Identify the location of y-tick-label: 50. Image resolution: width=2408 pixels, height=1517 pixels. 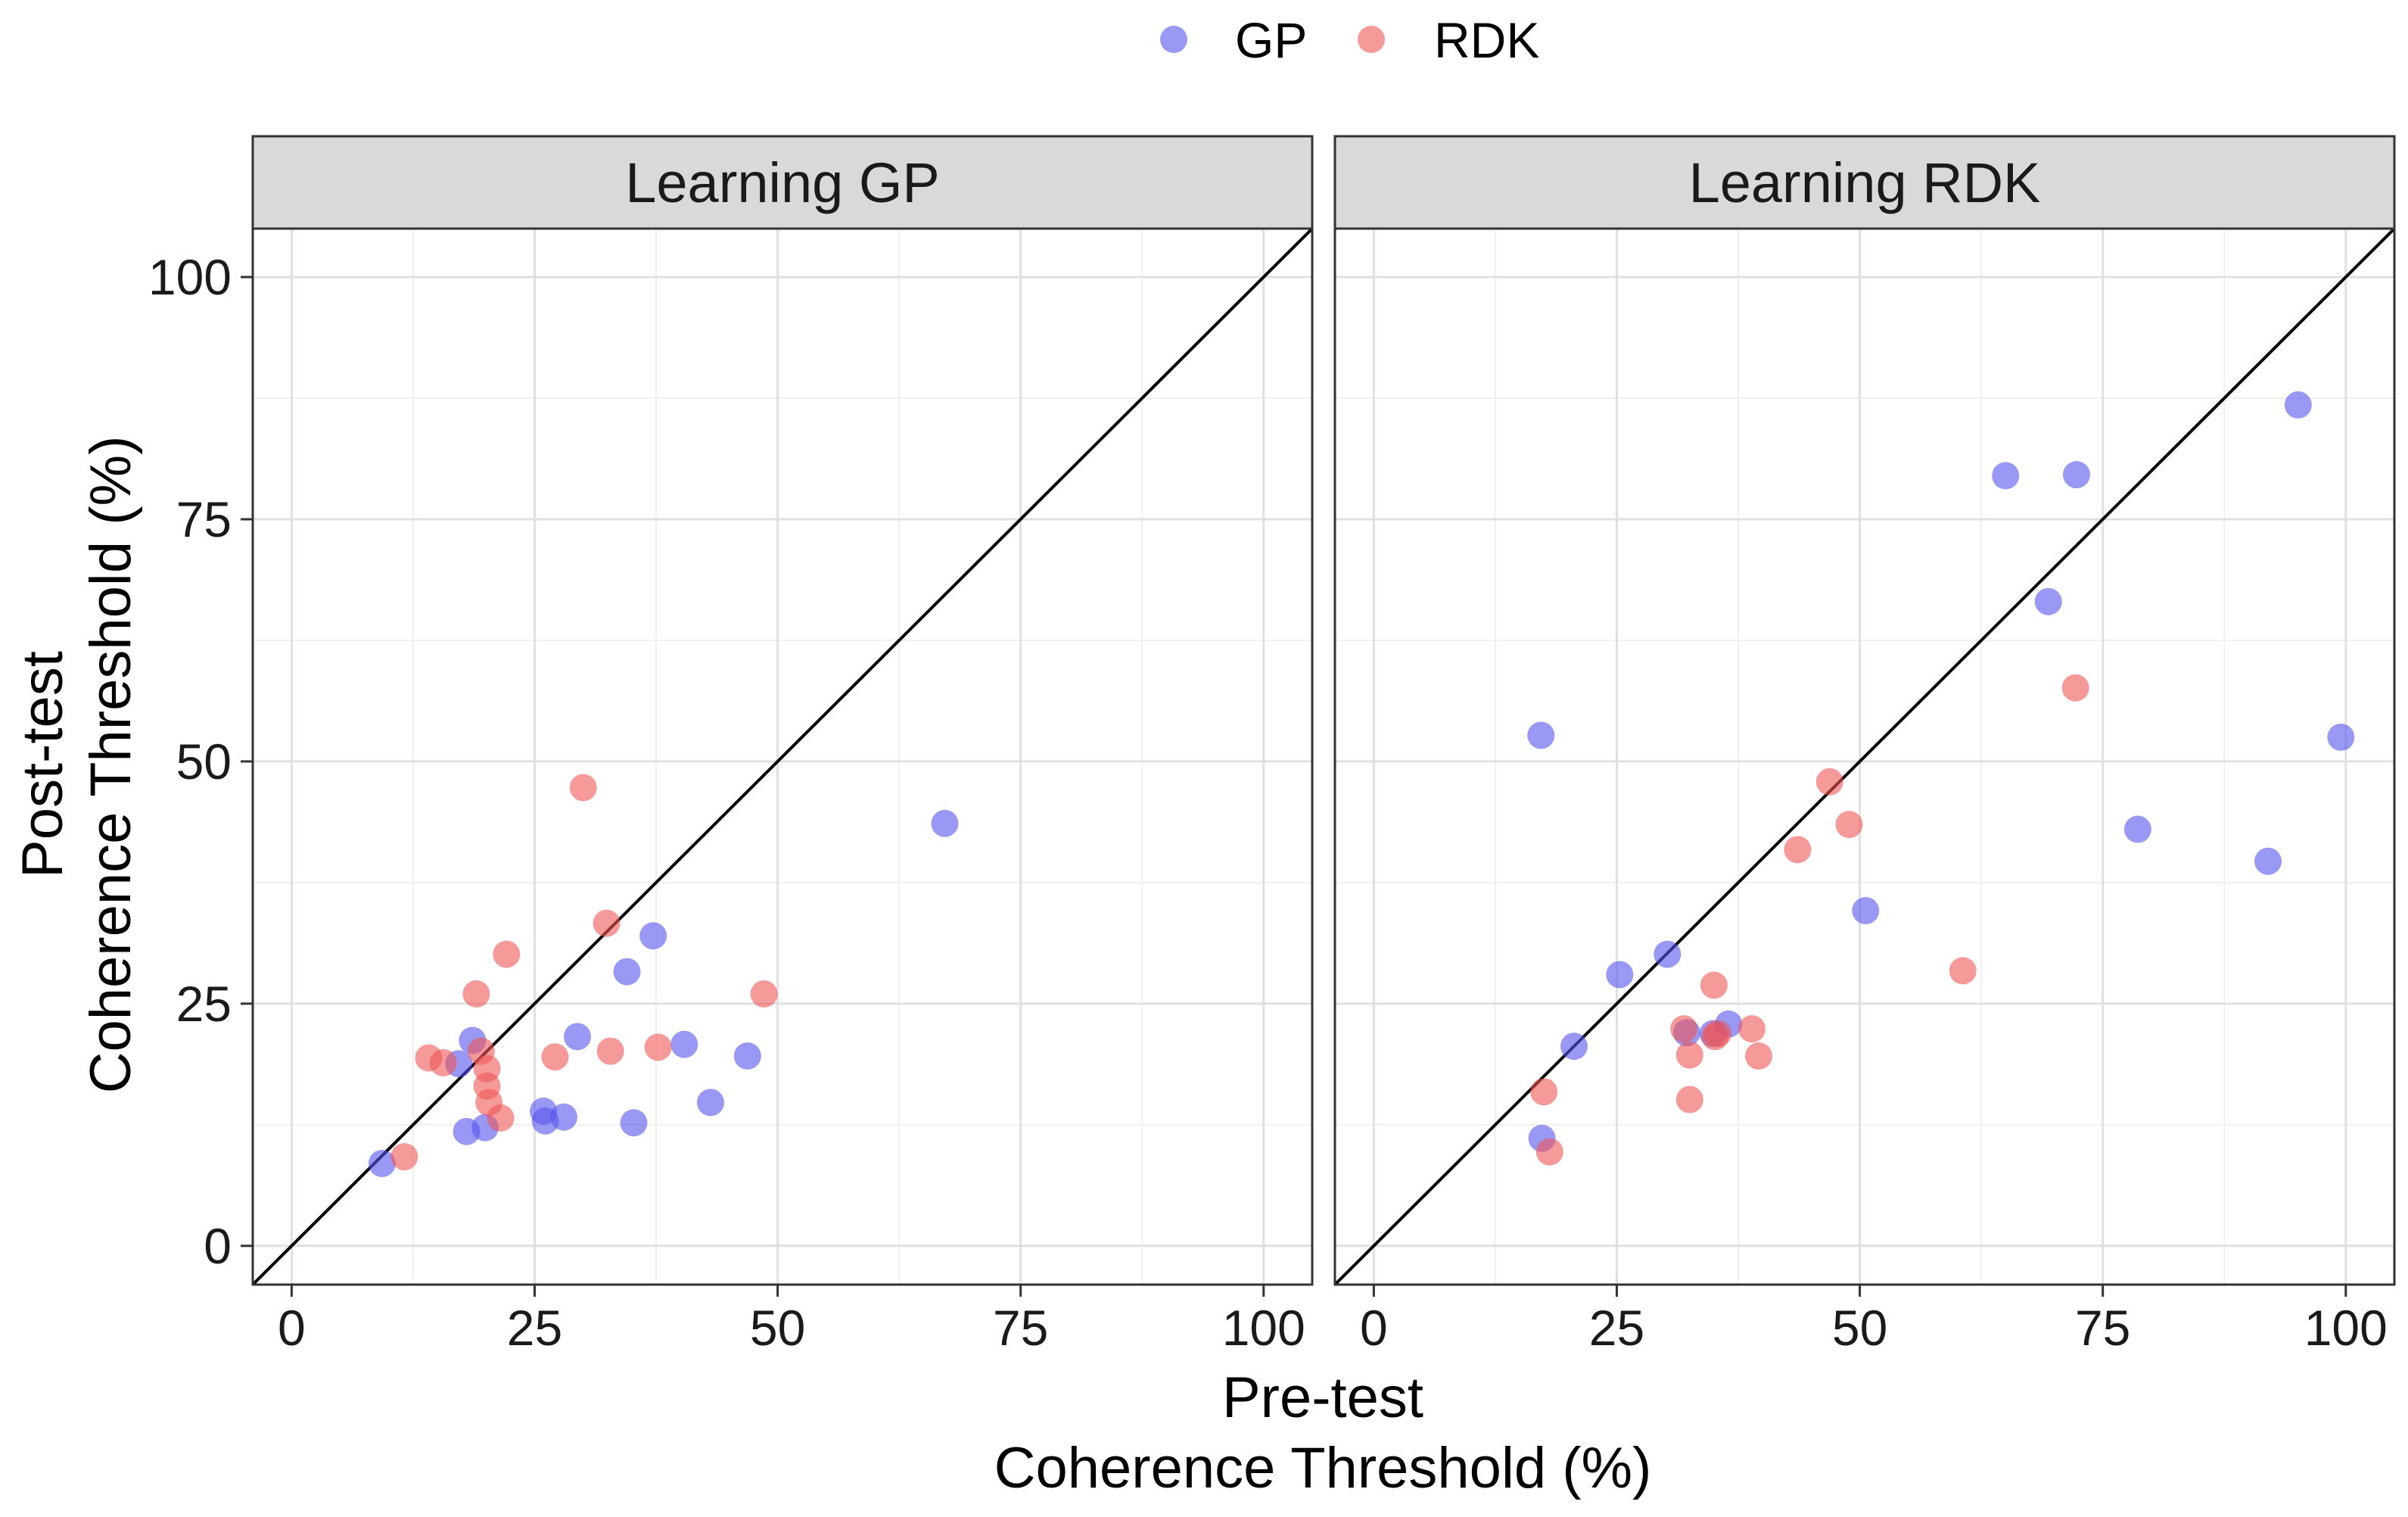
(204, 762).